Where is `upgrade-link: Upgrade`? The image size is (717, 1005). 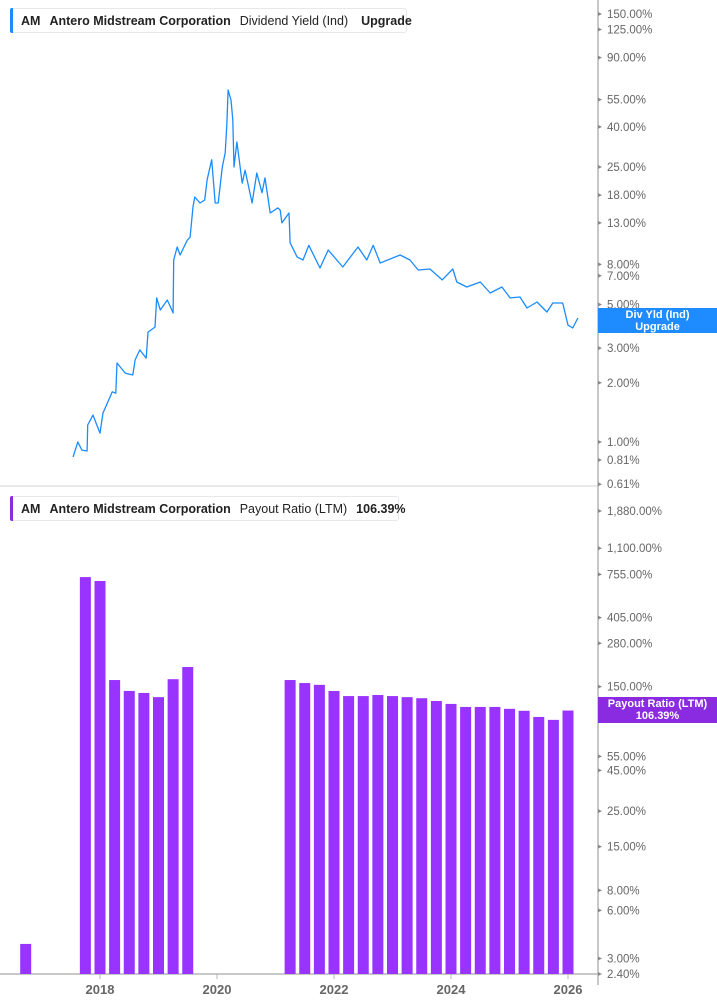
upgrade-link: Upgrade is located at coordinates (386, 20).